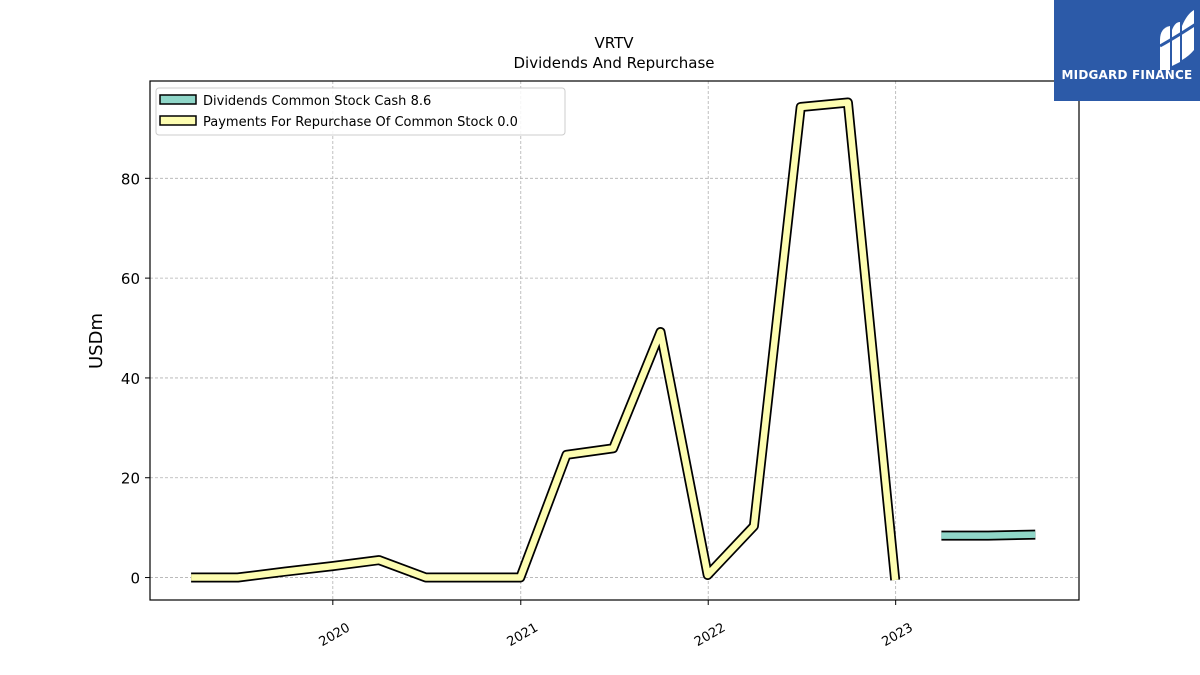 This screenshot has width=1200, height=675. Describe the element at coordinates (898, 635) in the screenshot. I see `x-tick-label: 2023` at that location.